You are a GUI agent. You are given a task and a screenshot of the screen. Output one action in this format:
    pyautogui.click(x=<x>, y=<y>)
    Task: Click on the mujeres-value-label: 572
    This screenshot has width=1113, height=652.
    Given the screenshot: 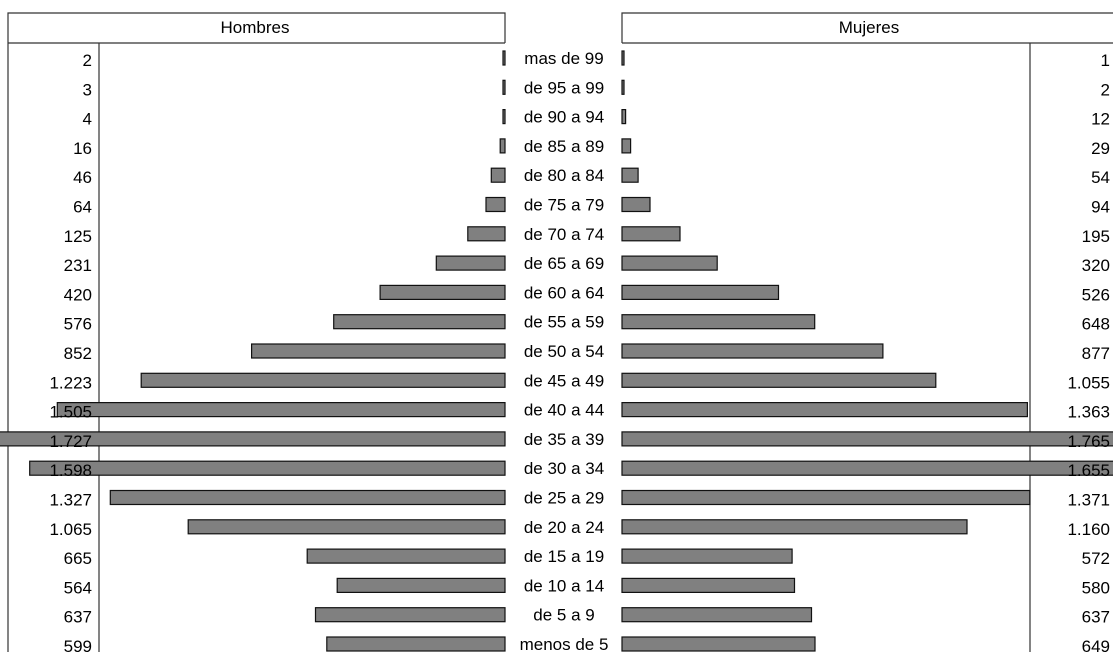 What is the action you would take?
    pyautogui.click(x=1096, y=558)
    